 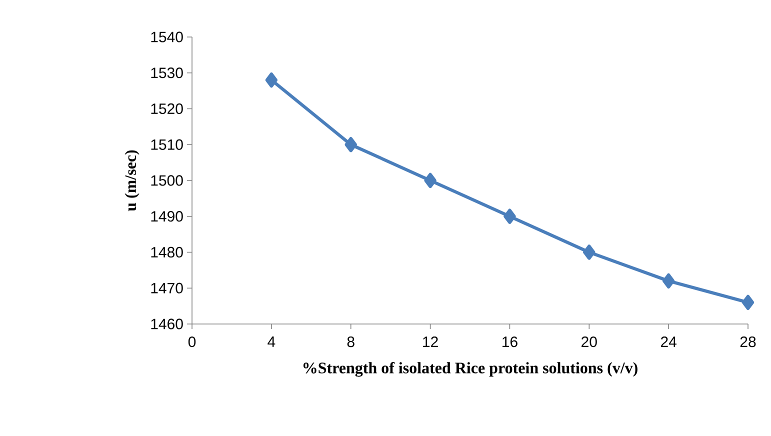 I want to click on y-tick-label: 1530, so click(x=167, y=73).